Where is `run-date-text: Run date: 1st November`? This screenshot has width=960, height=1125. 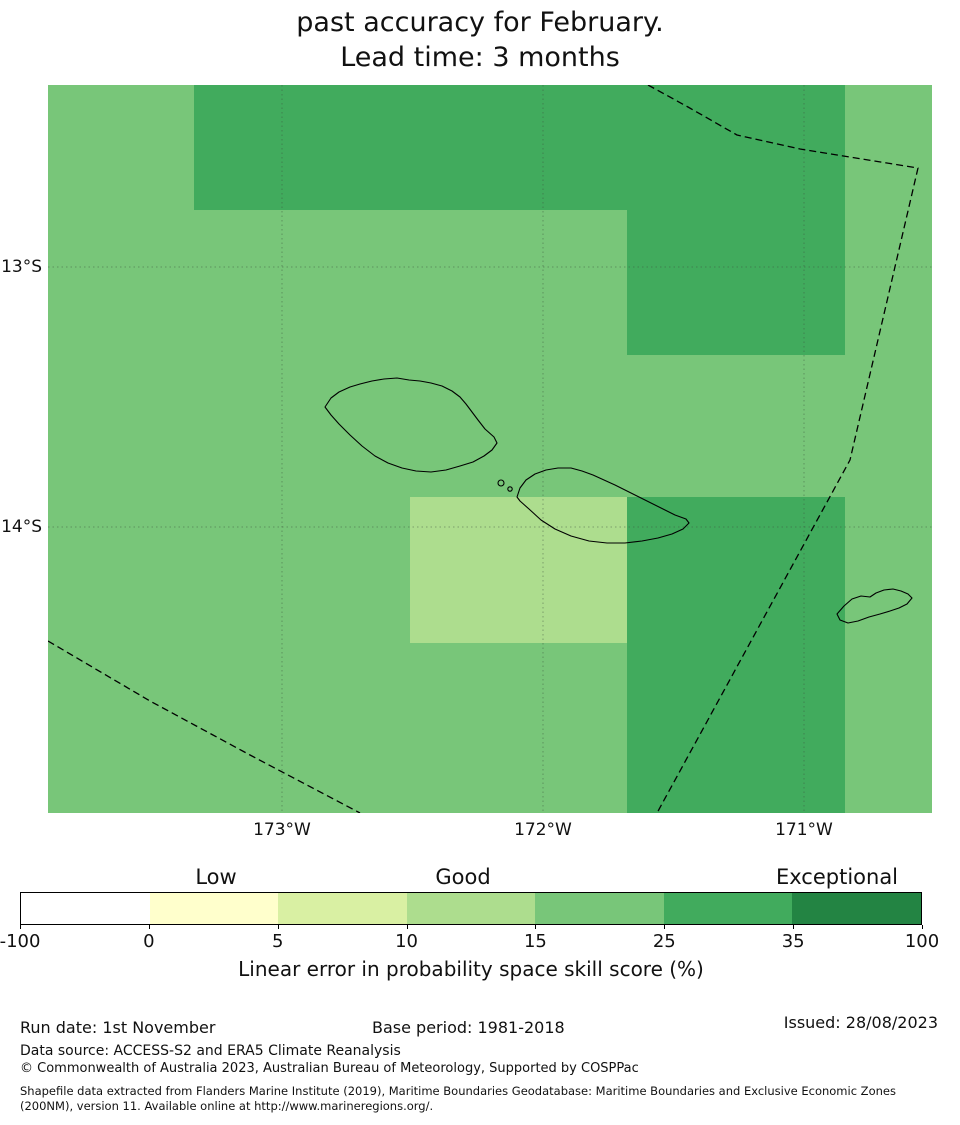 run-date-text: Run date: 1st November is located at coordinates (118, 1027).